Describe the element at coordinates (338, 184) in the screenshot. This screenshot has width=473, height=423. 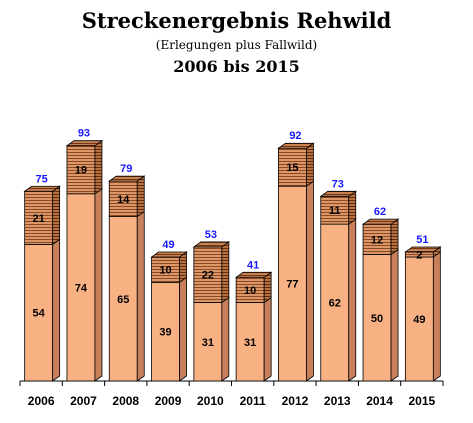
I see `data-label-total: 73` at that location.